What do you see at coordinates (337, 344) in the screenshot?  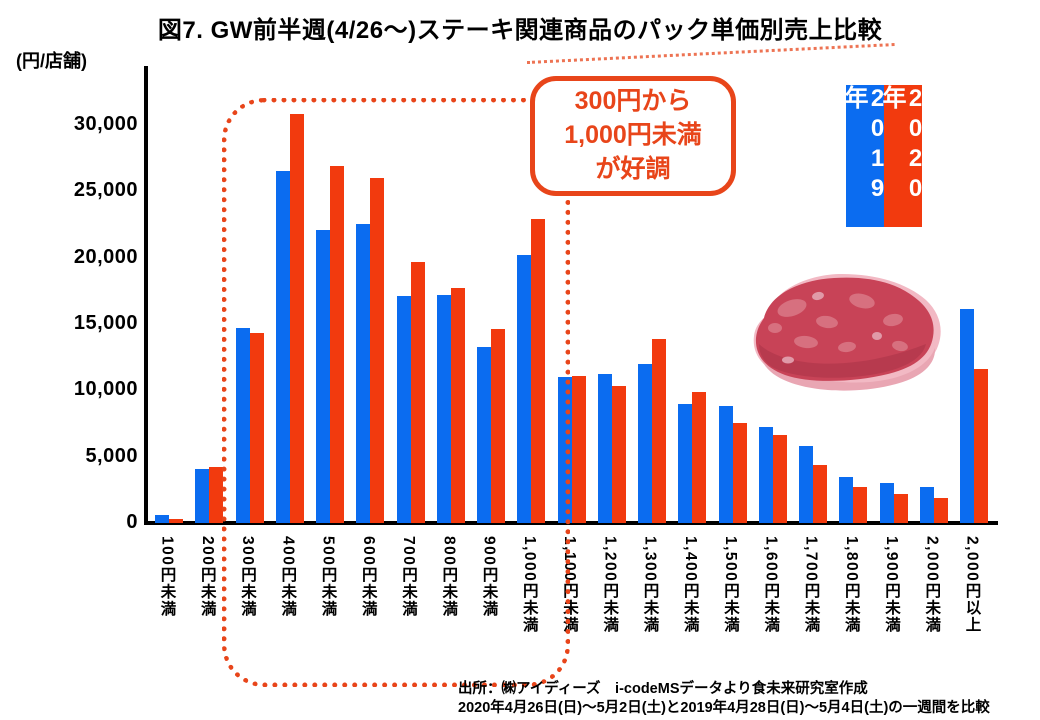 I see `bar-2020年-500円未満` at bounding box center [337, 344].